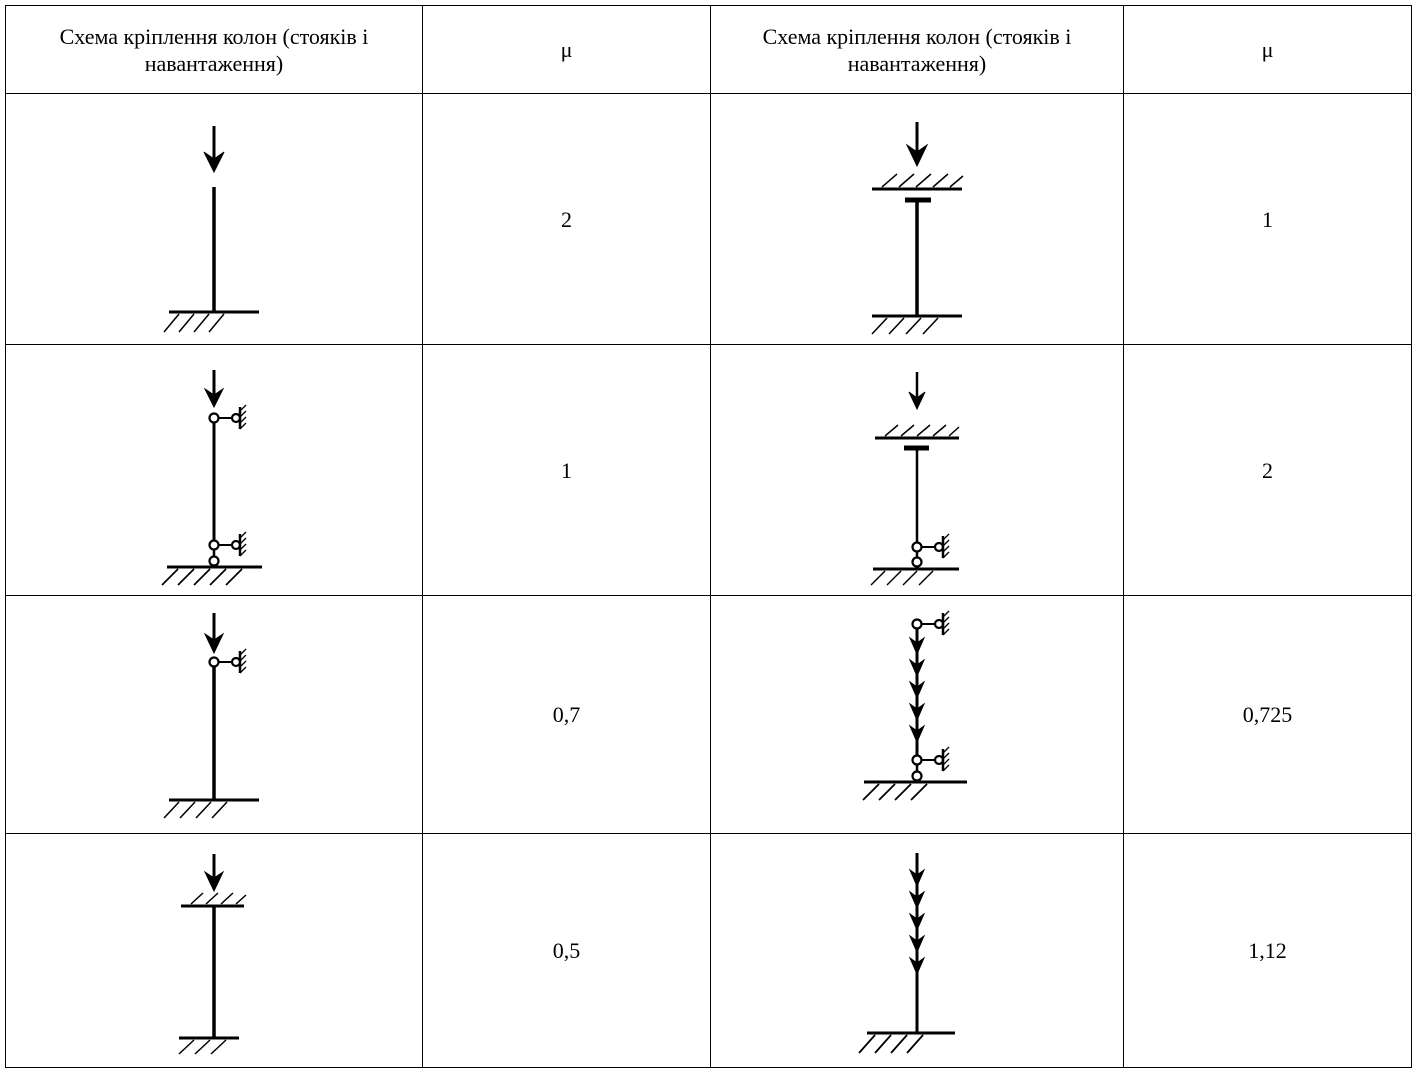  I want to click on pinned-top-fixed-base-icon, so click(211, 715).